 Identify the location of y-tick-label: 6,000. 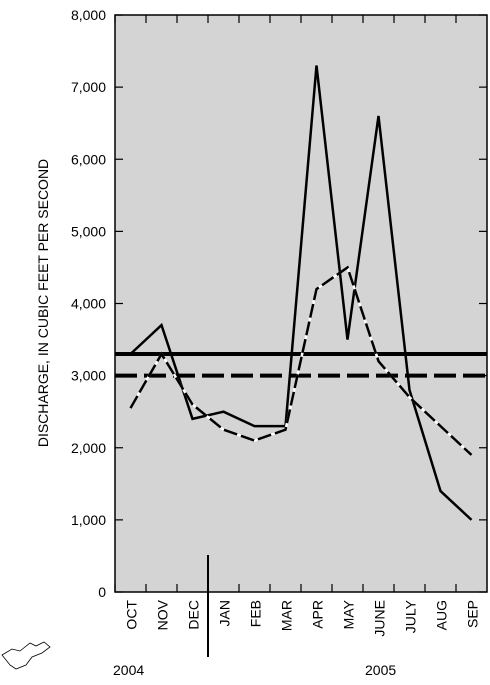
(88, 159).